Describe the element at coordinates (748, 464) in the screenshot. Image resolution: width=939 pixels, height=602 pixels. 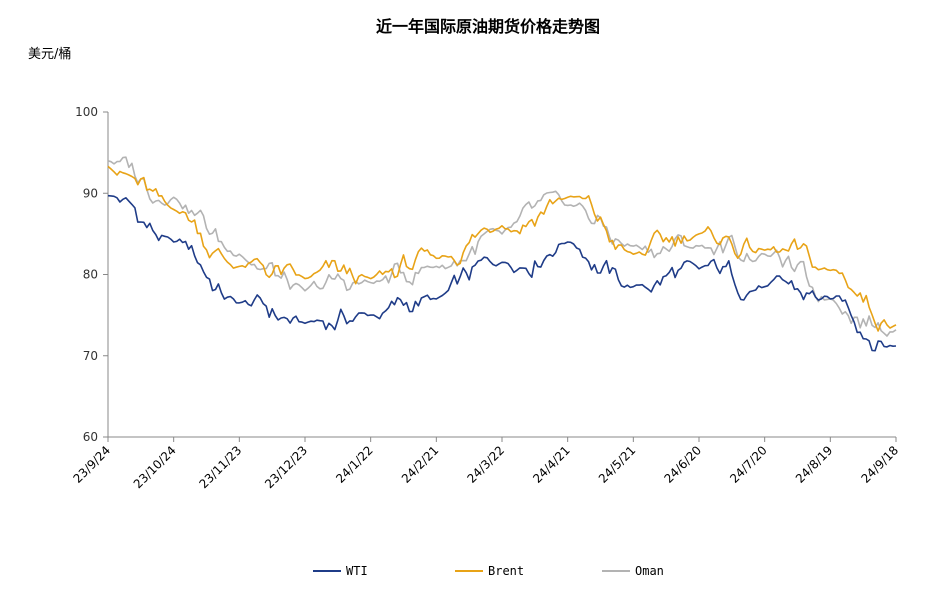
I see `x-tick-label: 24/7/20` at that location.